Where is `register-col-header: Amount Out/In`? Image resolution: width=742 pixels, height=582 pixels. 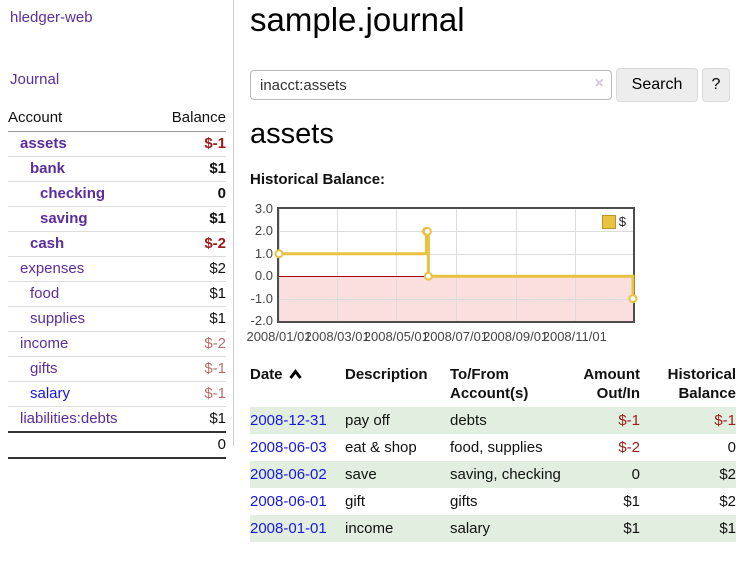
register-col-header: Amount Out/In is located at coordinates (602, 383).